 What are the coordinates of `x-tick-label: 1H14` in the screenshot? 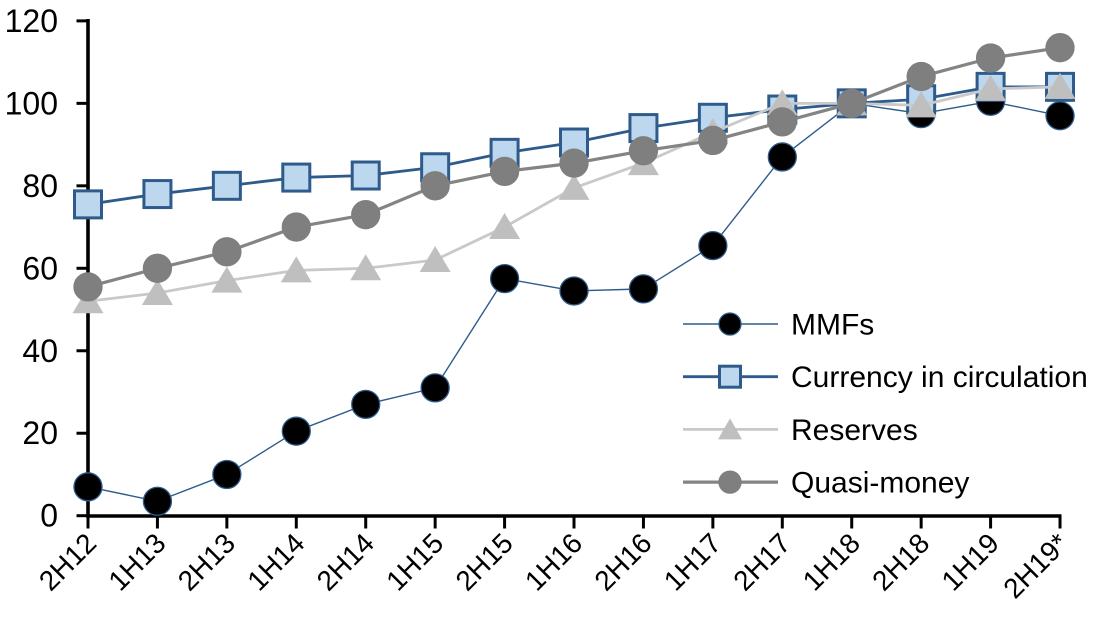 It's located at (275, 561).